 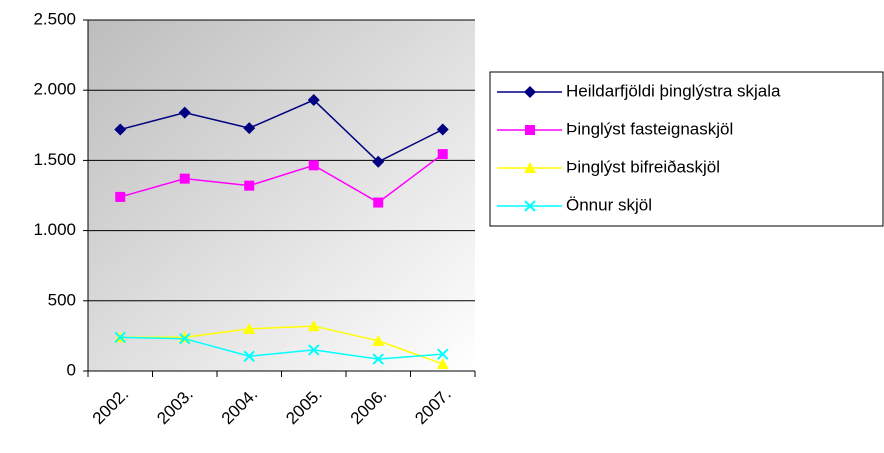 What do you see at coordinates (609, 204) in the screenshot?
I see `legend-label: Önnur skjöl` at bounding box center [609, 204].